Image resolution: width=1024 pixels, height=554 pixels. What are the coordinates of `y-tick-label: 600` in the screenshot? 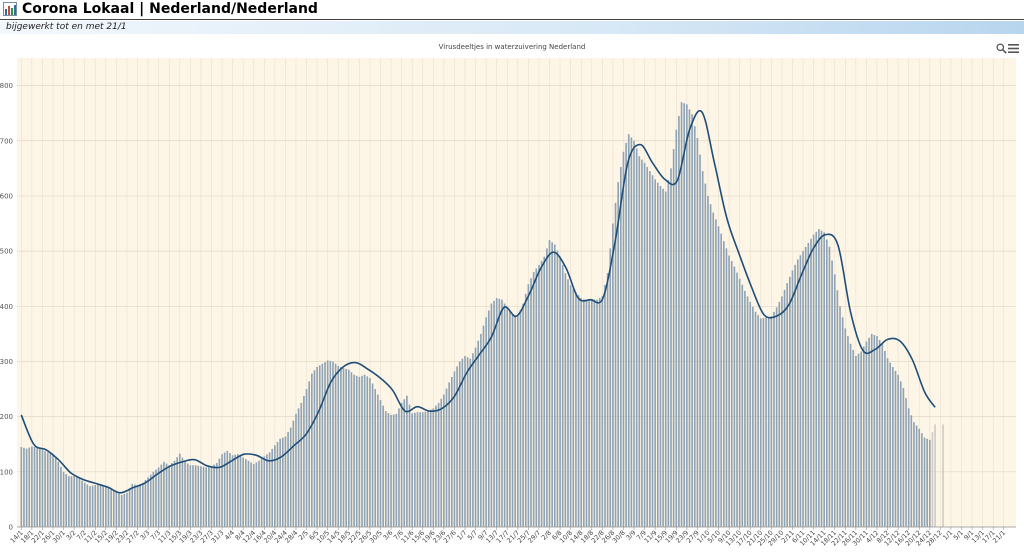 It's located at (6, 196).